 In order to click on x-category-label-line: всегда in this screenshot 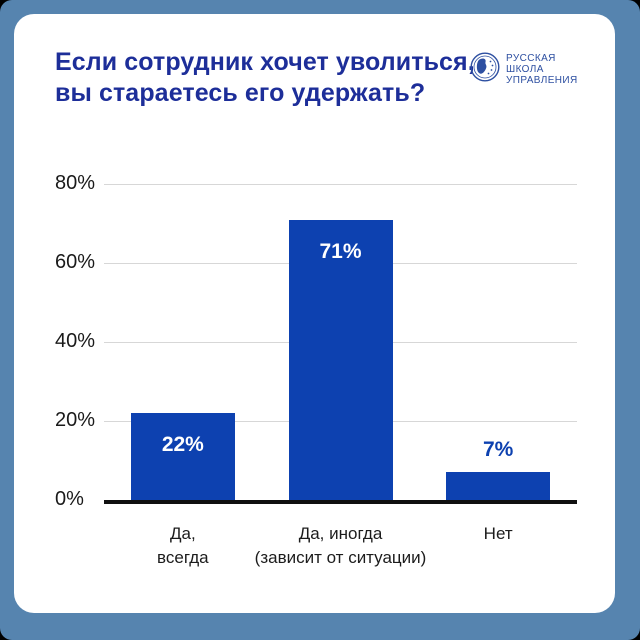, I will do `click(183, 557)`.